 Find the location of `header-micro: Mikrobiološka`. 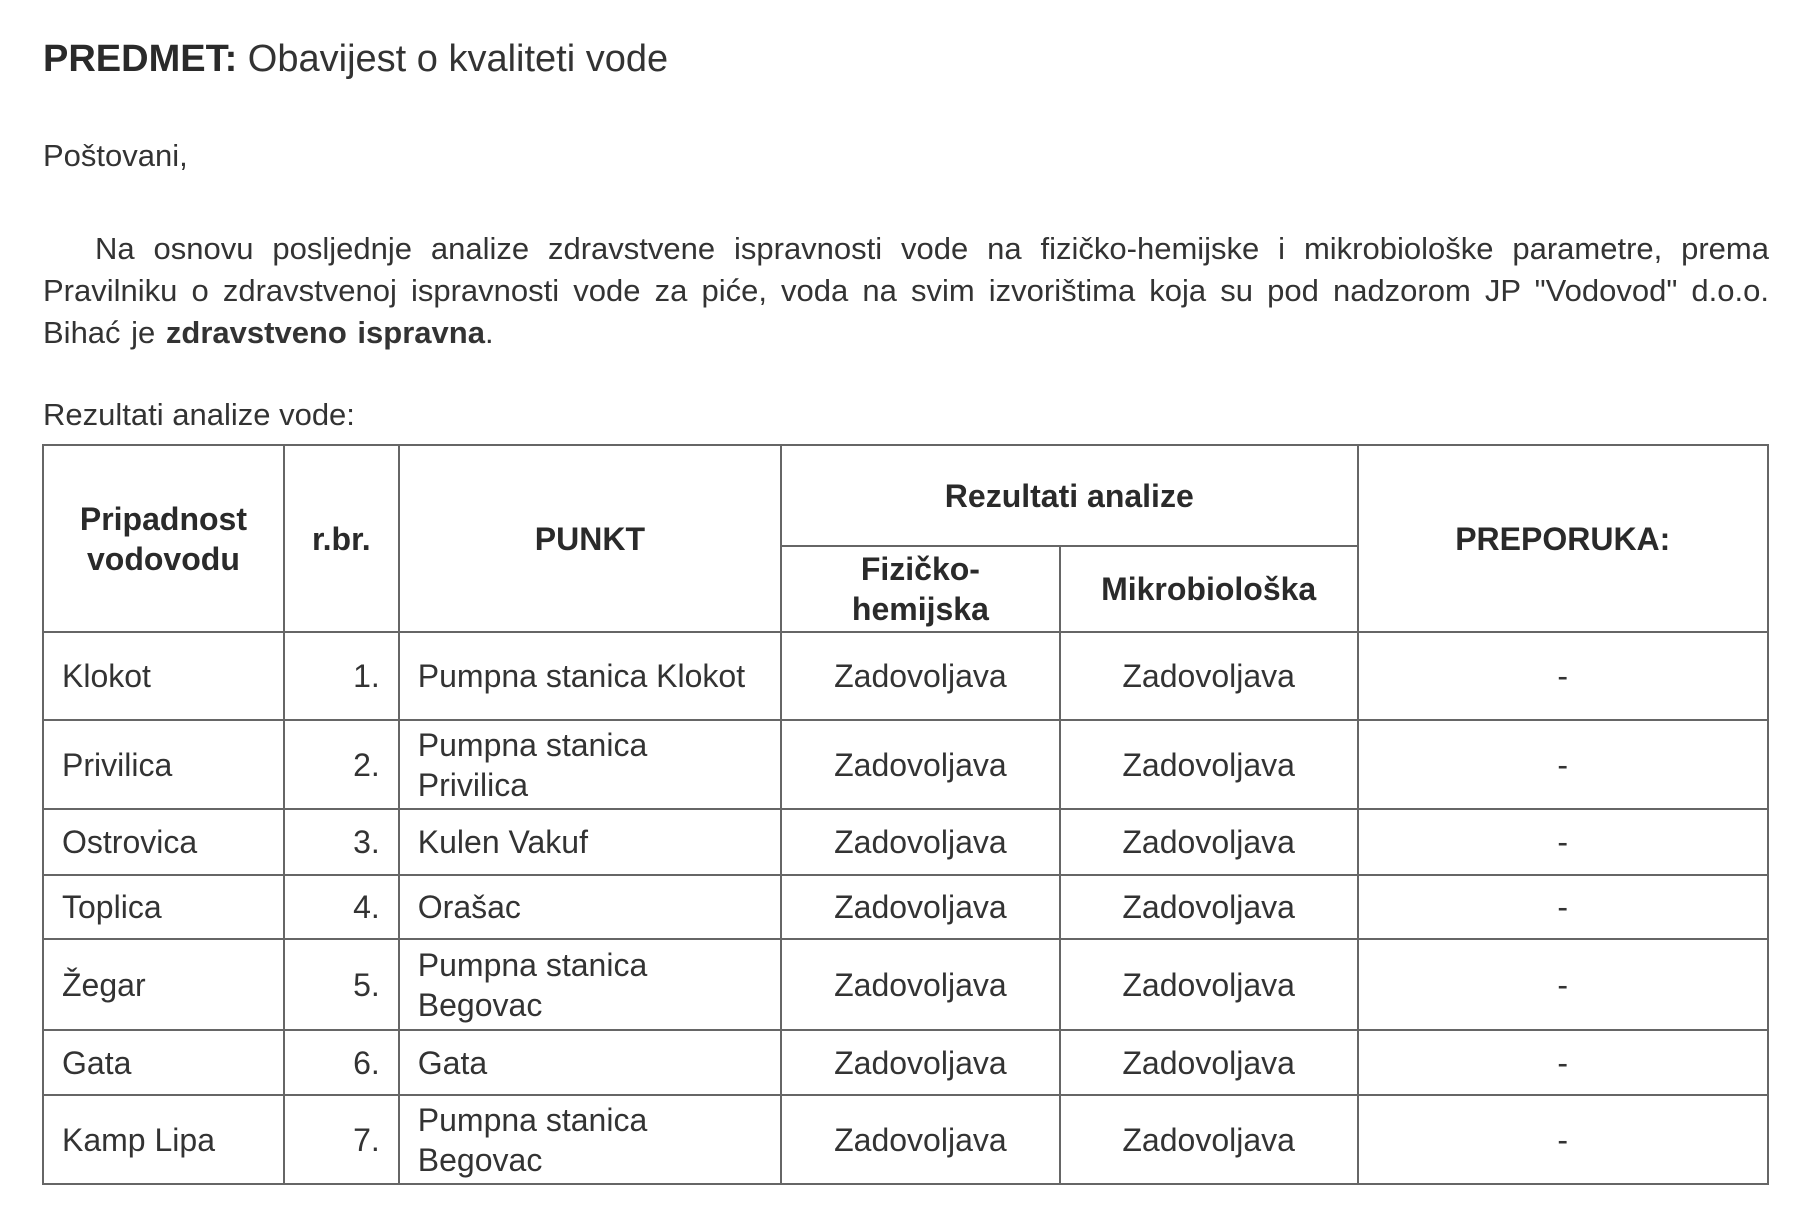

header-micro: Mikrobiološka is located at coordinates (1208, 589).